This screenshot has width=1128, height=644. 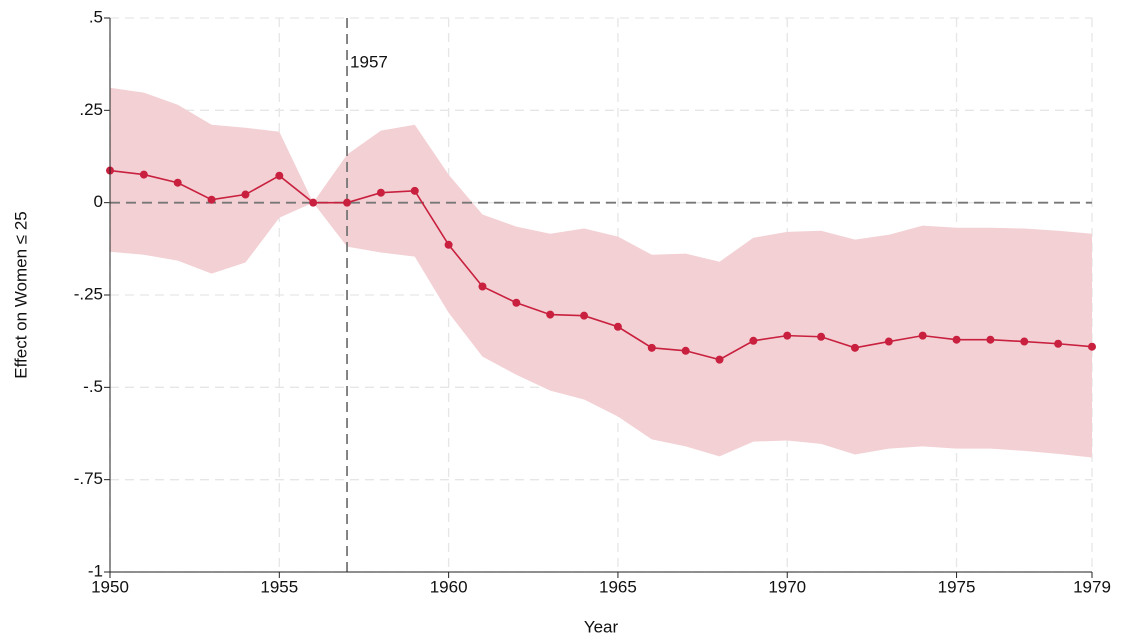 What do you see at coordinates (279, 586) in the screenshot?
I see `x-tick-label: 1955` at bounding box center [279, 586].